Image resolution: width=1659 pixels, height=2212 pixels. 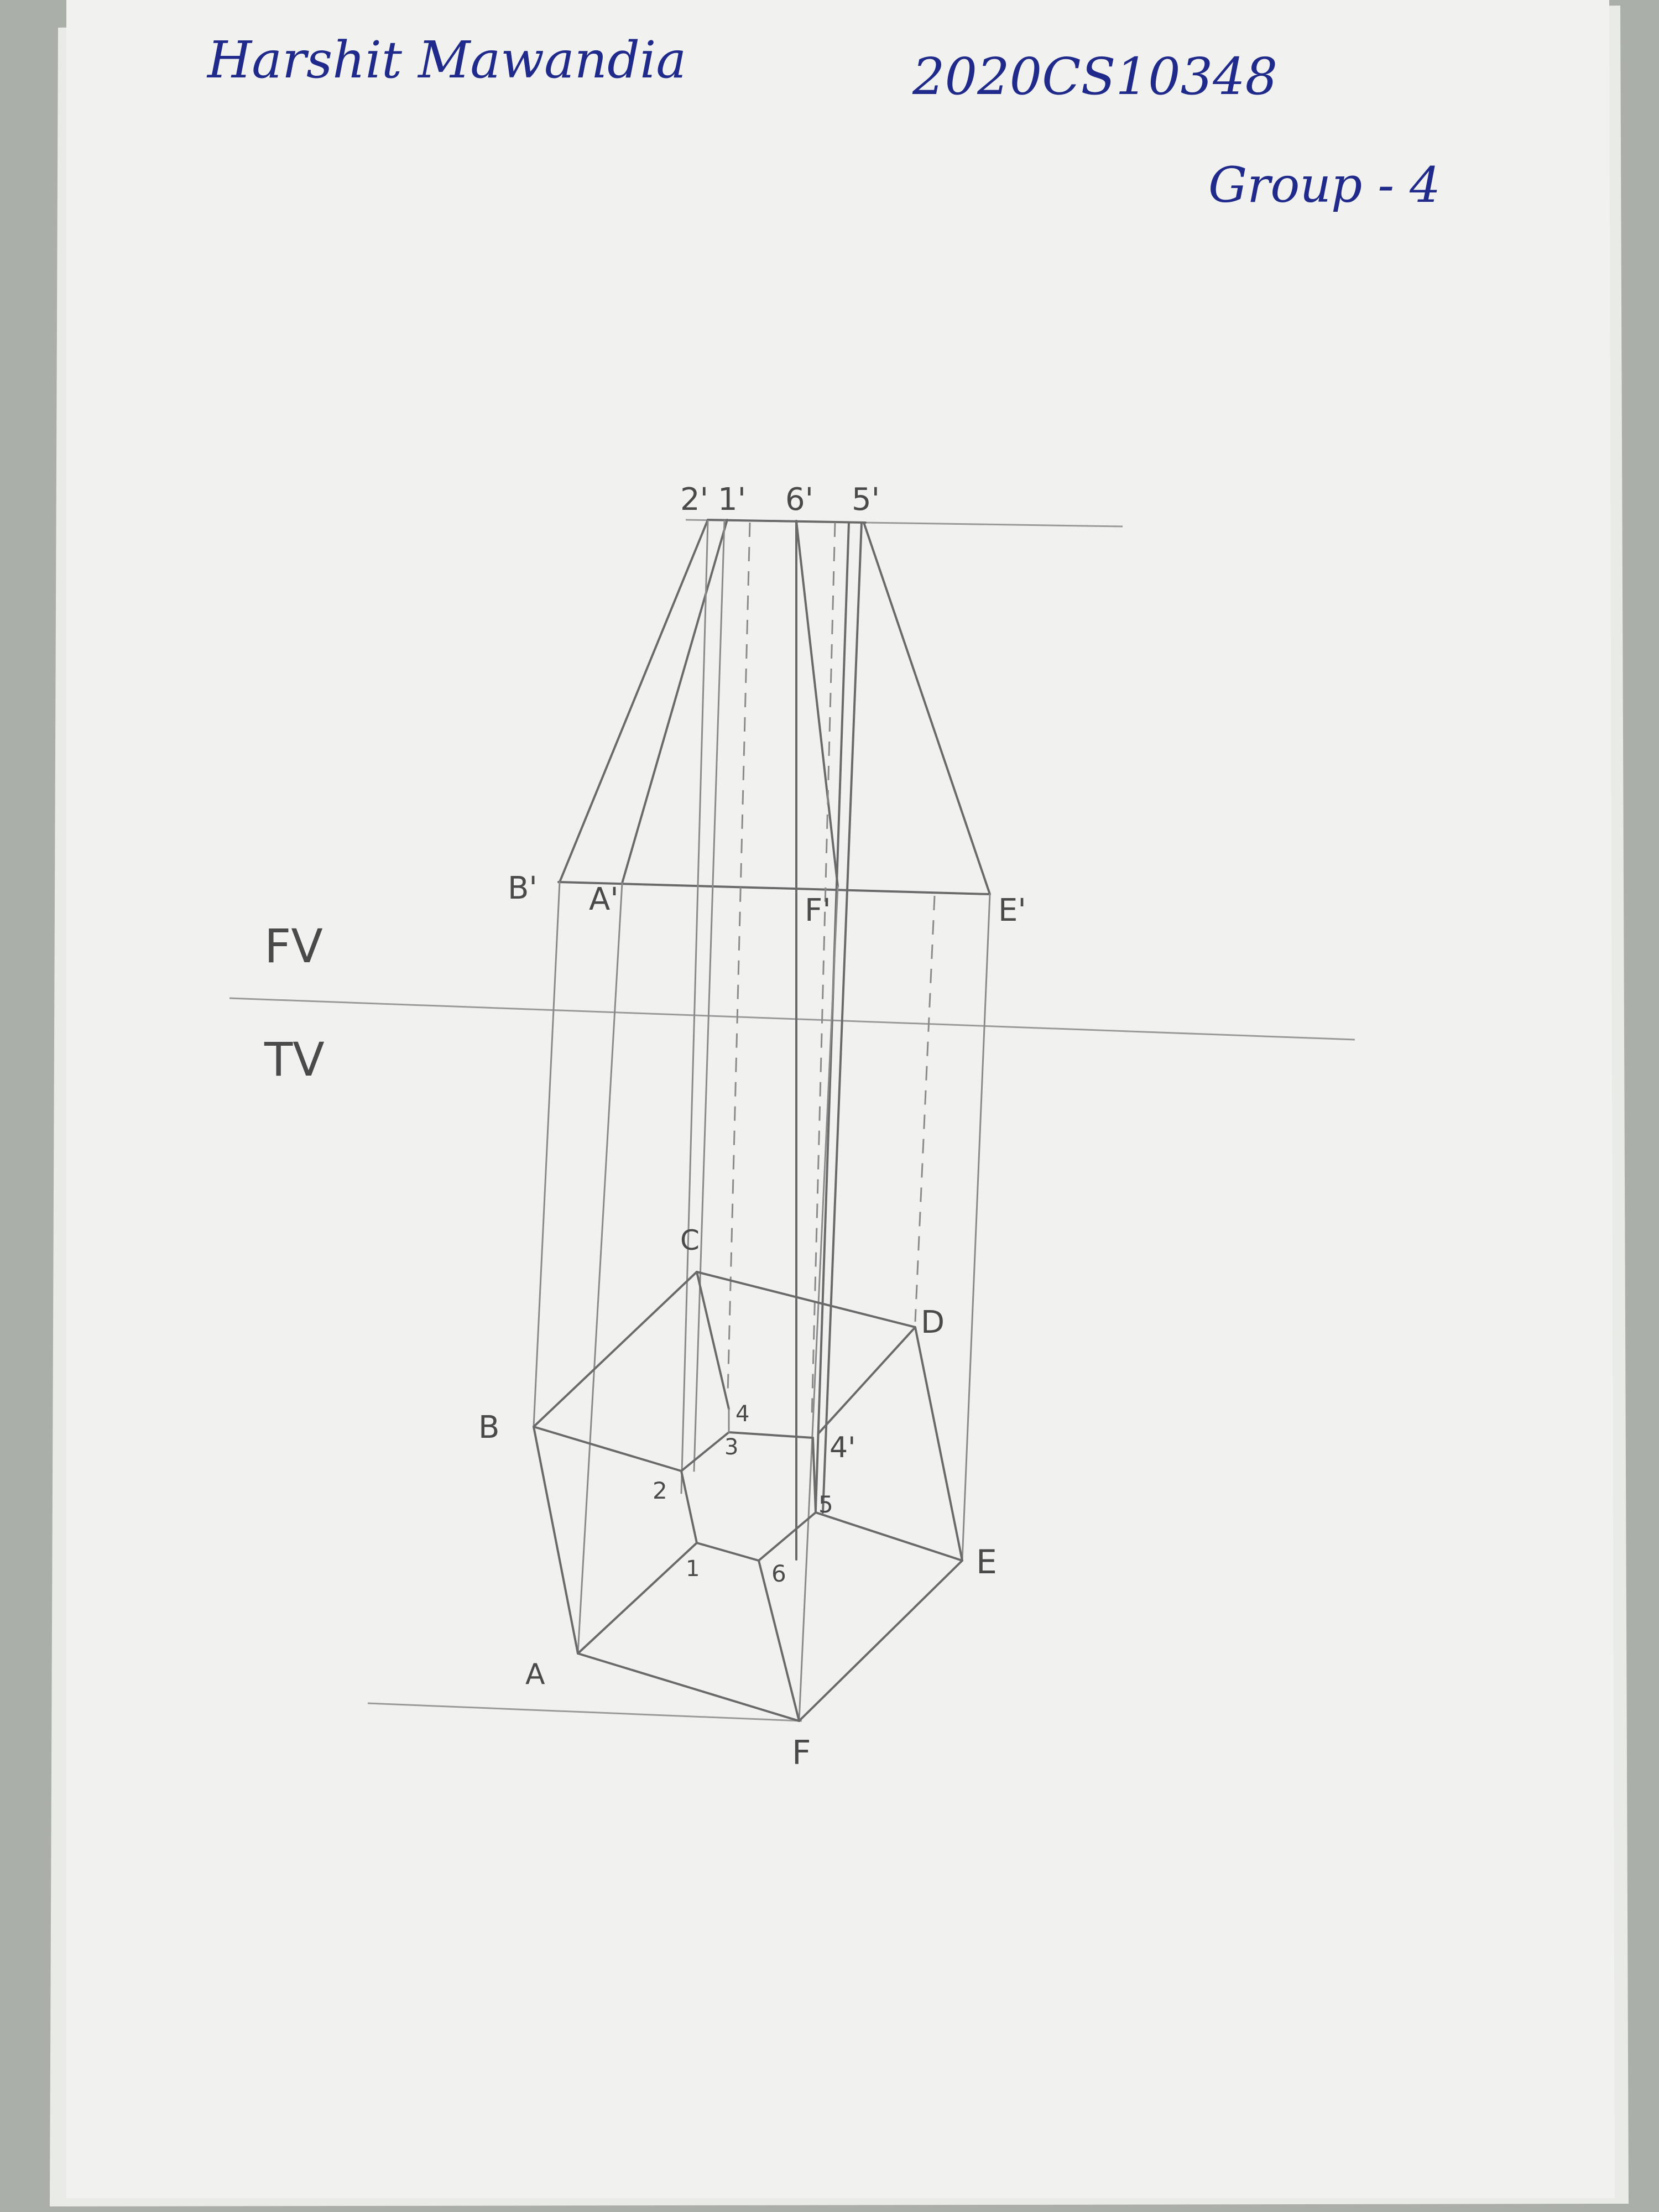 I want to click on fv-base-edge, so click(x=774, y=888).